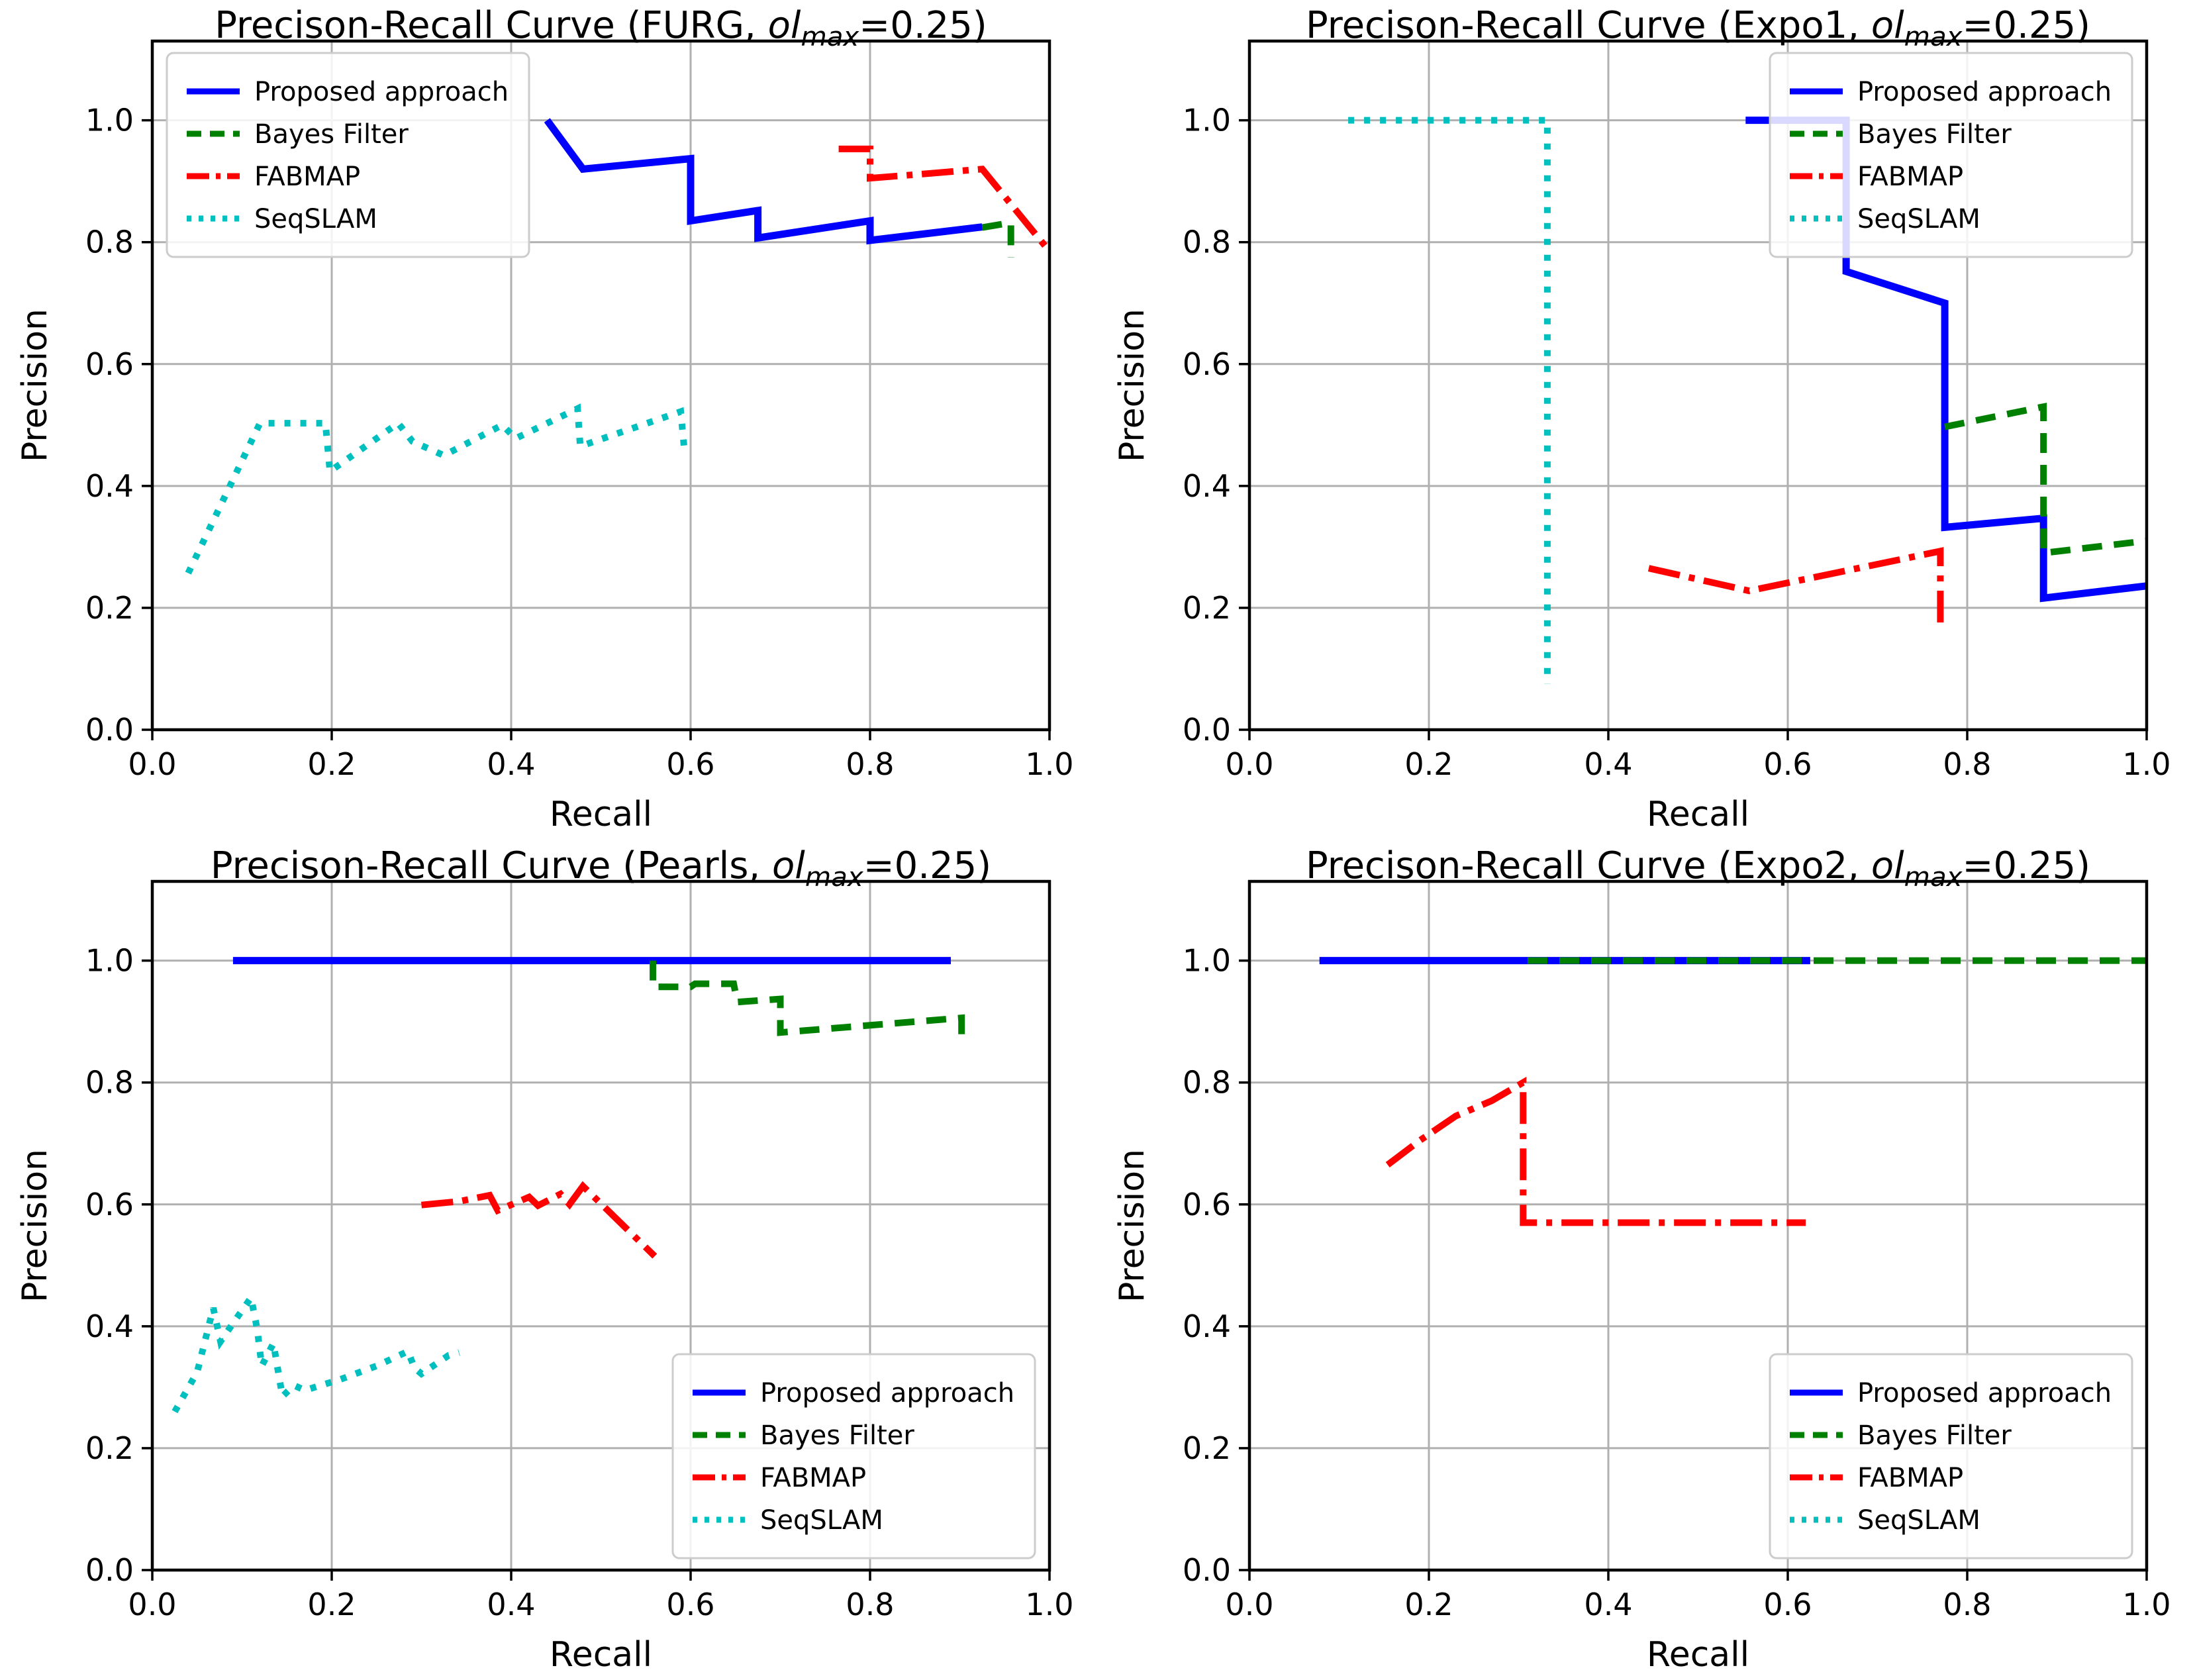 This screenshot has height=1680, width=2195. I want to click on plot-title: Precison-Recall Curve (FURG, olmax=0.25), so click(601, 28).